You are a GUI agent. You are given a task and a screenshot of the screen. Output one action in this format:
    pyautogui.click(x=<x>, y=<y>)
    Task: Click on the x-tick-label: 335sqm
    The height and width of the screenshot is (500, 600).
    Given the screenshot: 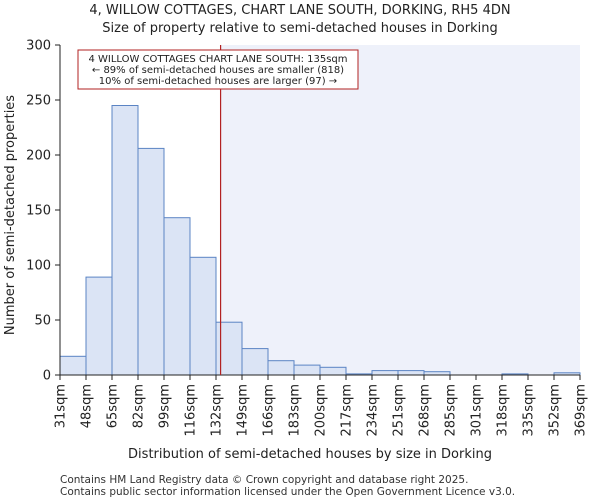 What is the action you would take?
    pyautogui.click(x=529, y=410)
    